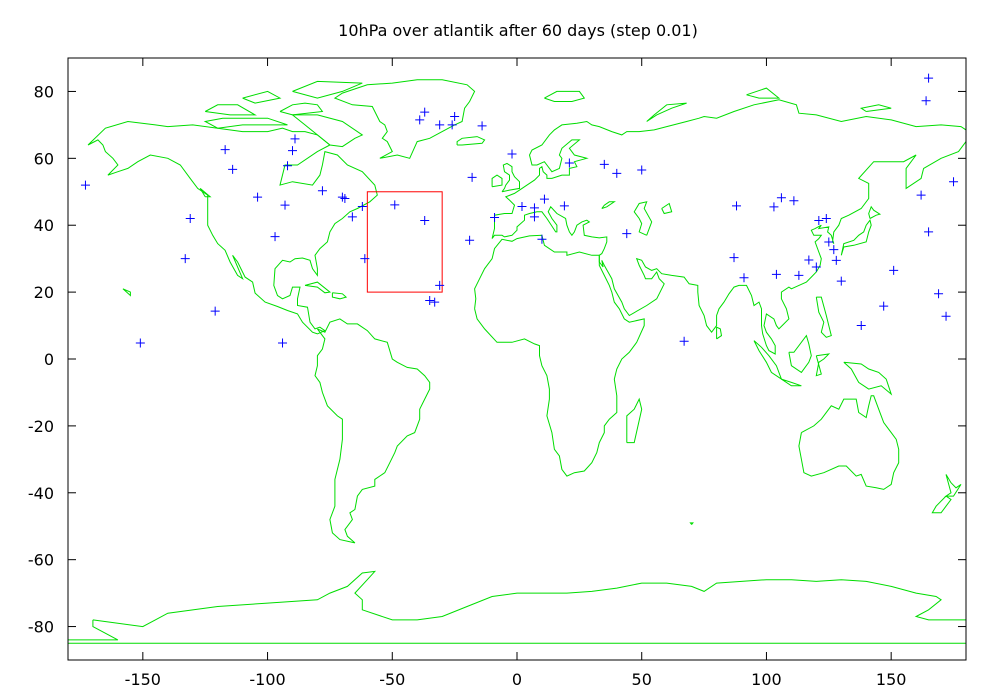  I want to click on x-tick-label: 150, so click(891, 679).